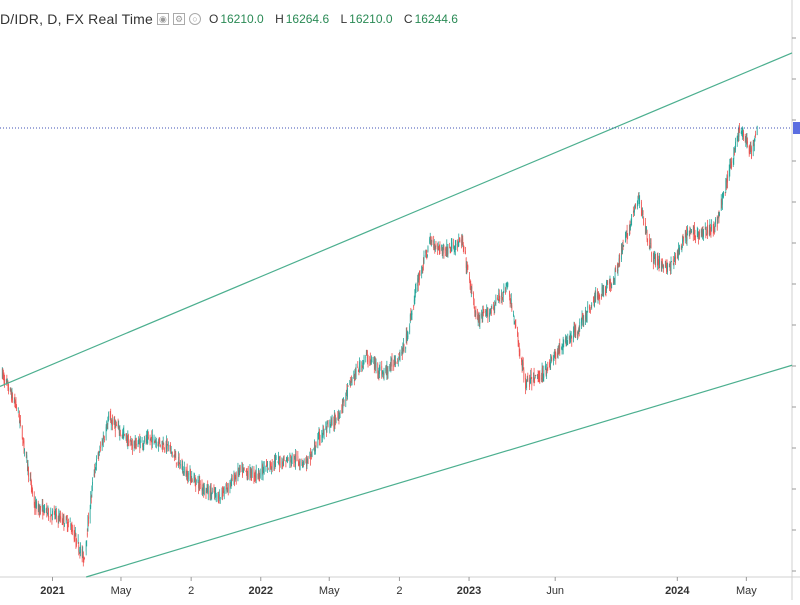 This screenshot has width=800, height=605. I want to click on time-axis-label: May, so click(746, 591).